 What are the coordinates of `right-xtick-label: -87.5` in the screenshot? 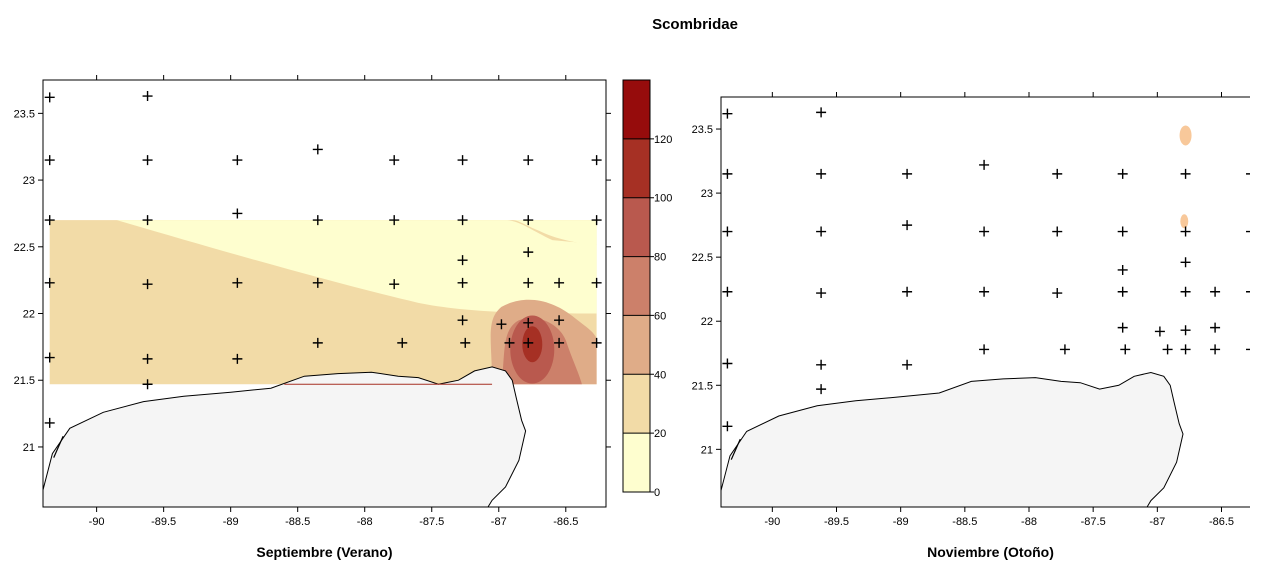 It's located at (1093, 522).